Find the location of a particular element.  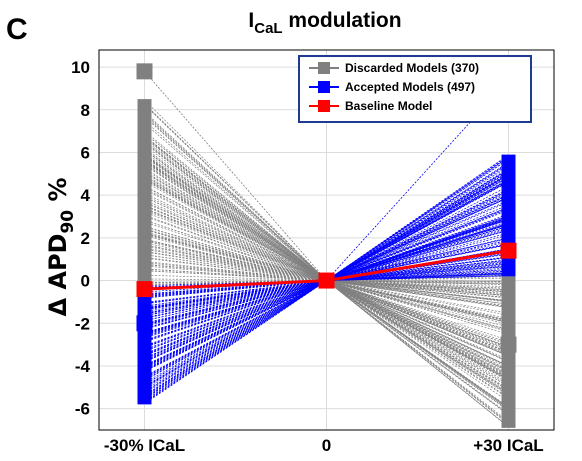

y-axis-label: Δ APD90 % is located at coordinates (61, 246).